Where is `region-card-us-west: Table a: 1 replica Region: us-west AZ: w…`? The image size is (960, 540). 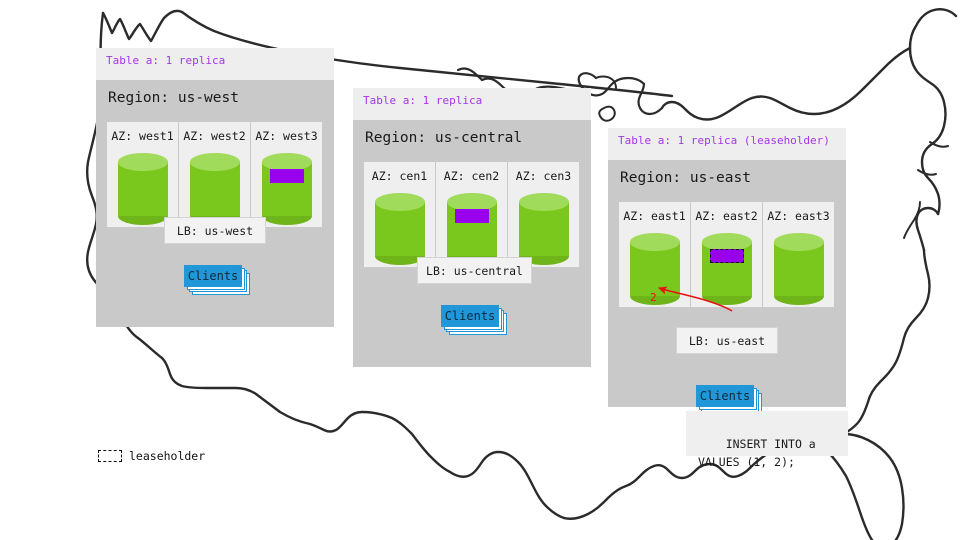 region-card-us-west: Table a: 1 replica Region: us-west AZ: w… is located at coordinates (215, 187).